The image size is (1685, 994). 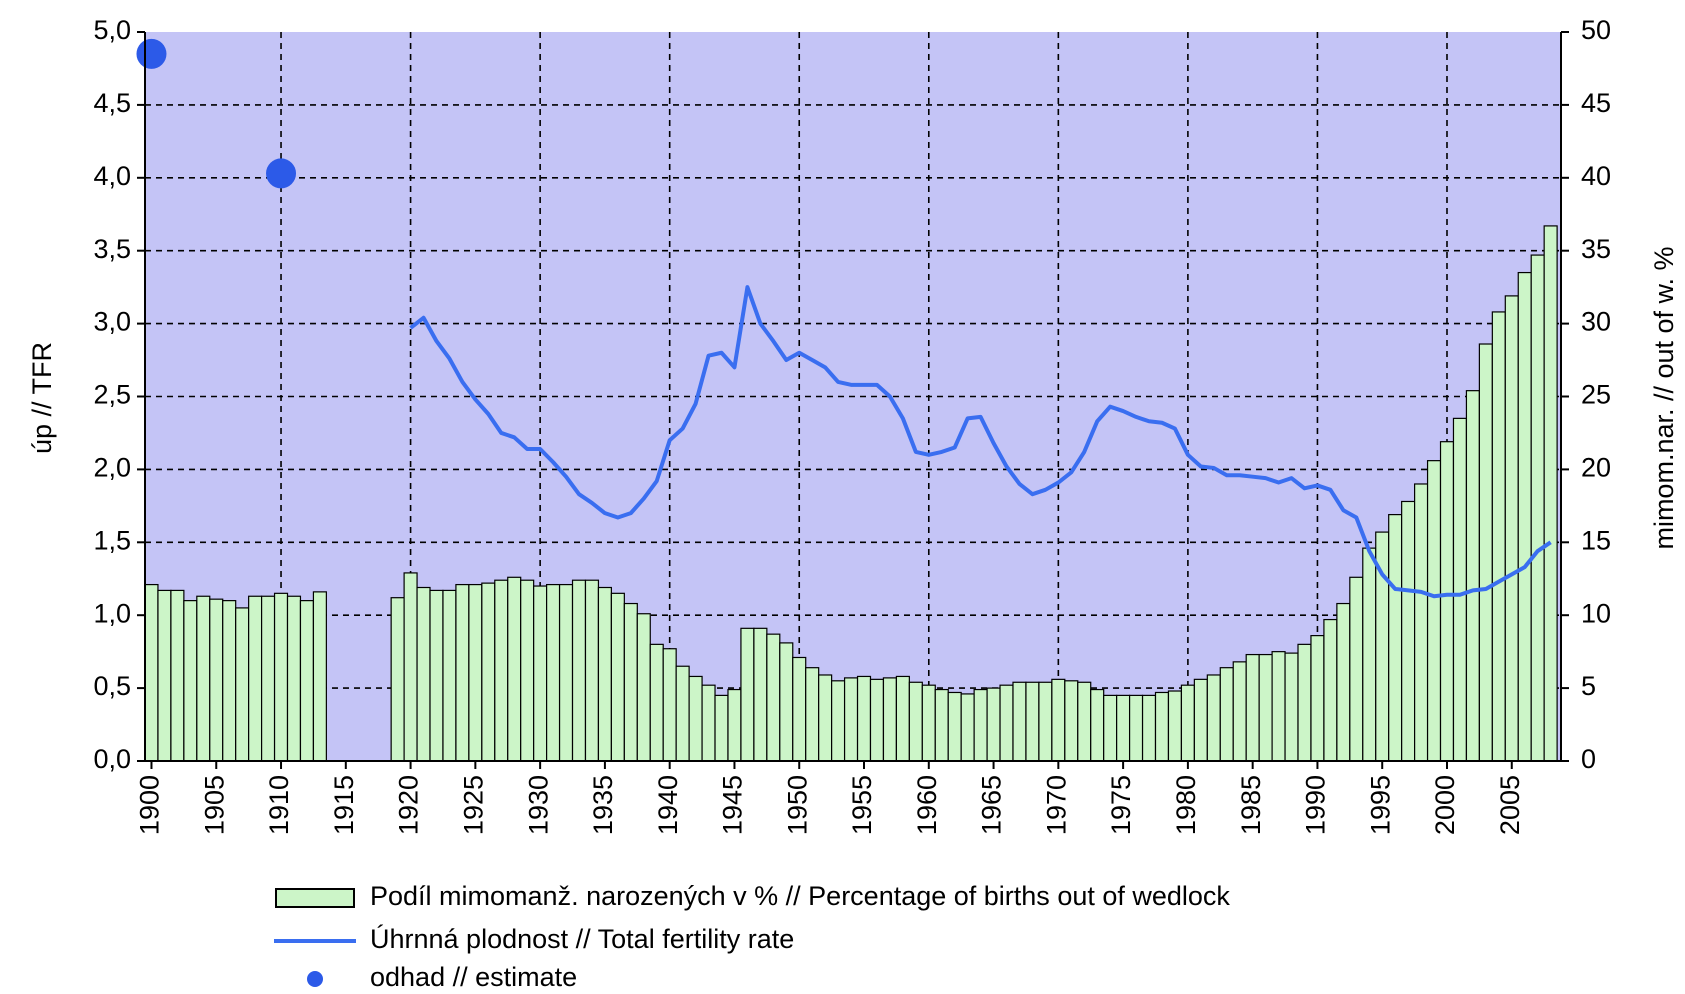 I want to click on y-tick-label: 3,5, so click(x=112, y=249).